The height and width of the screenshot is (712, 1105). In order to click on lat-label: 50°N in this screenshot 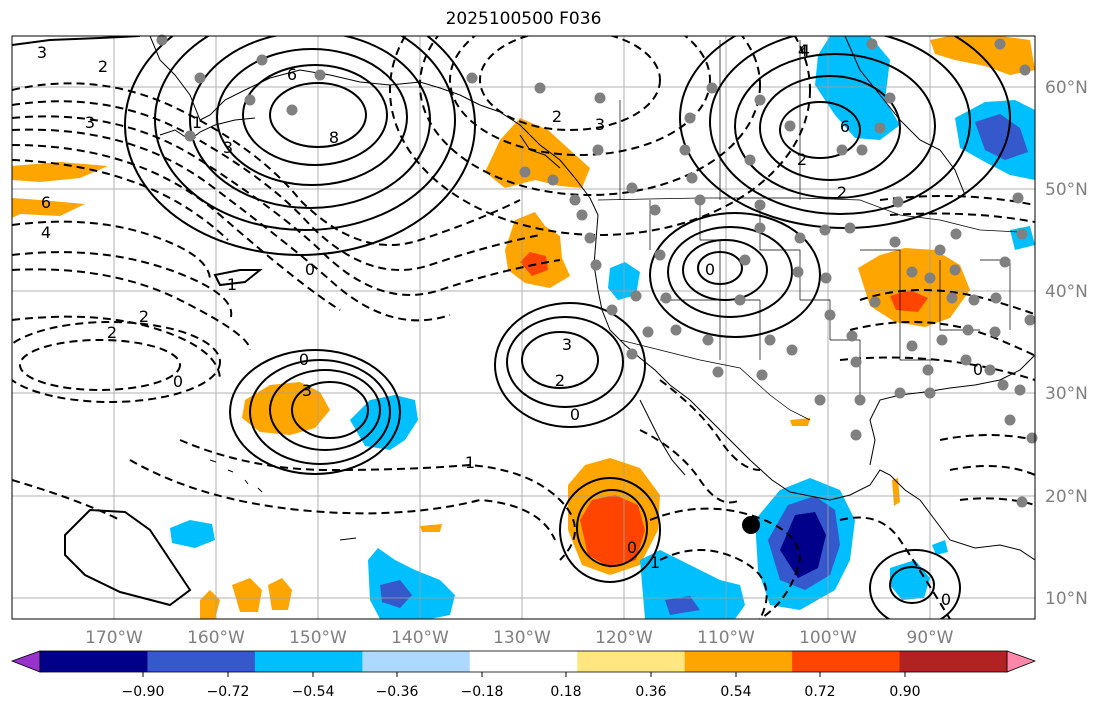, I will do `click(1066, 190)`.